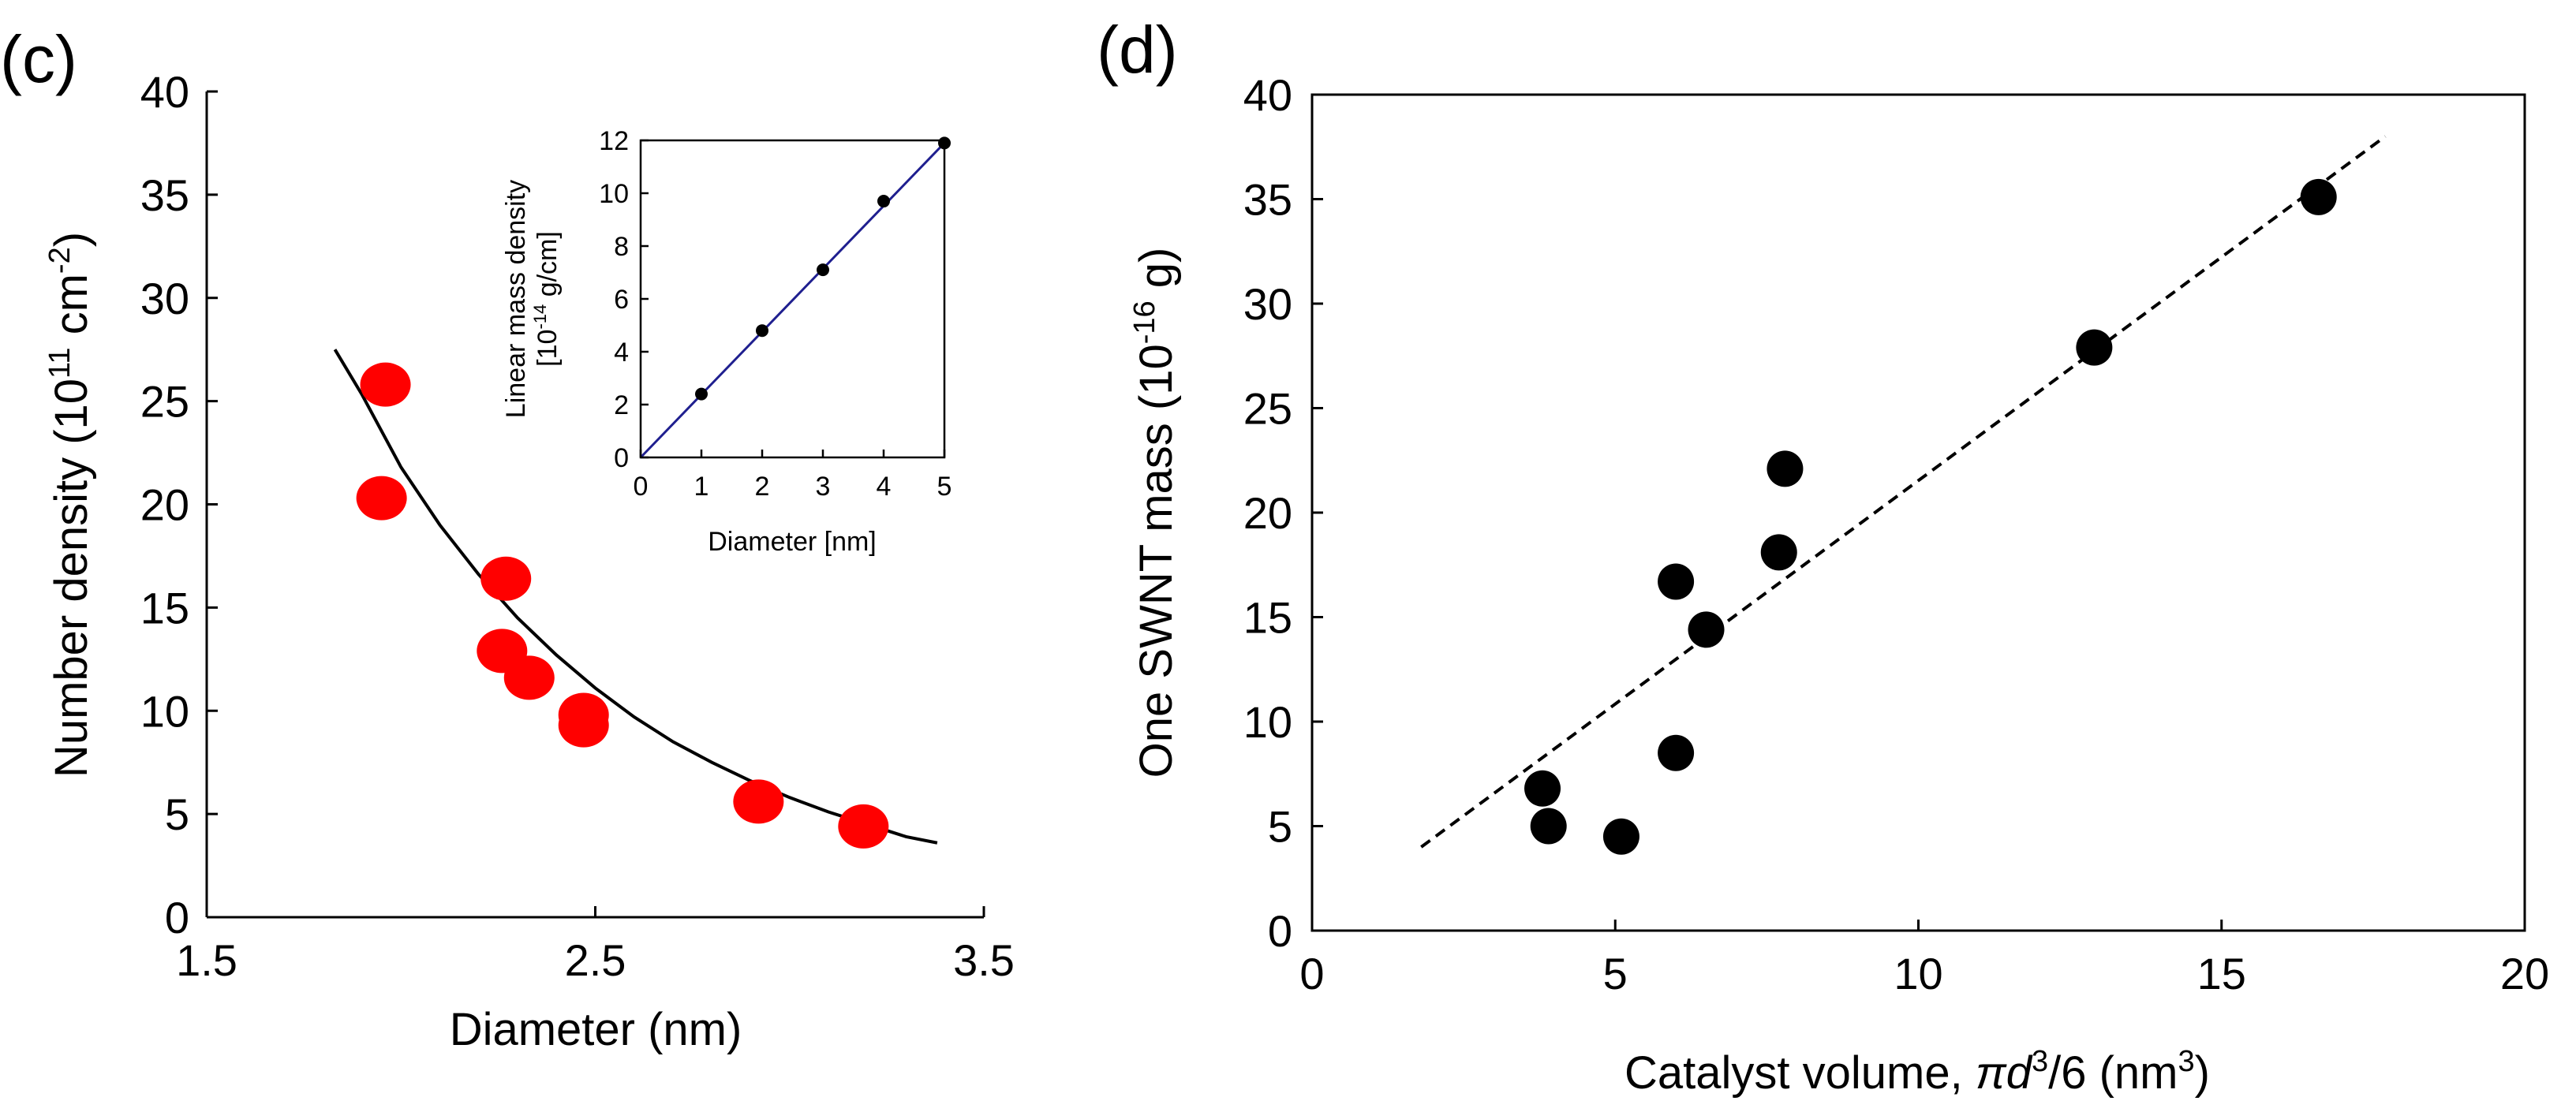 The width and height of the screenshot is (2576, 1112). What do you see at coordinates (793, 476) in the screenshot?
I see `inset-x-ticks: 0 1 2 3 4 5` at bounding box center [793, 476].